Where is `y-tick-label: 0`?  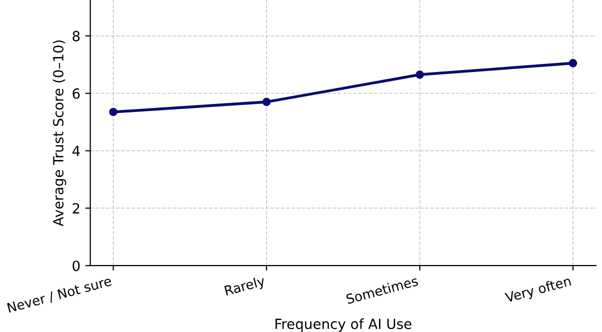 y-tick-label: 0 is located at coordinates (76, 266).